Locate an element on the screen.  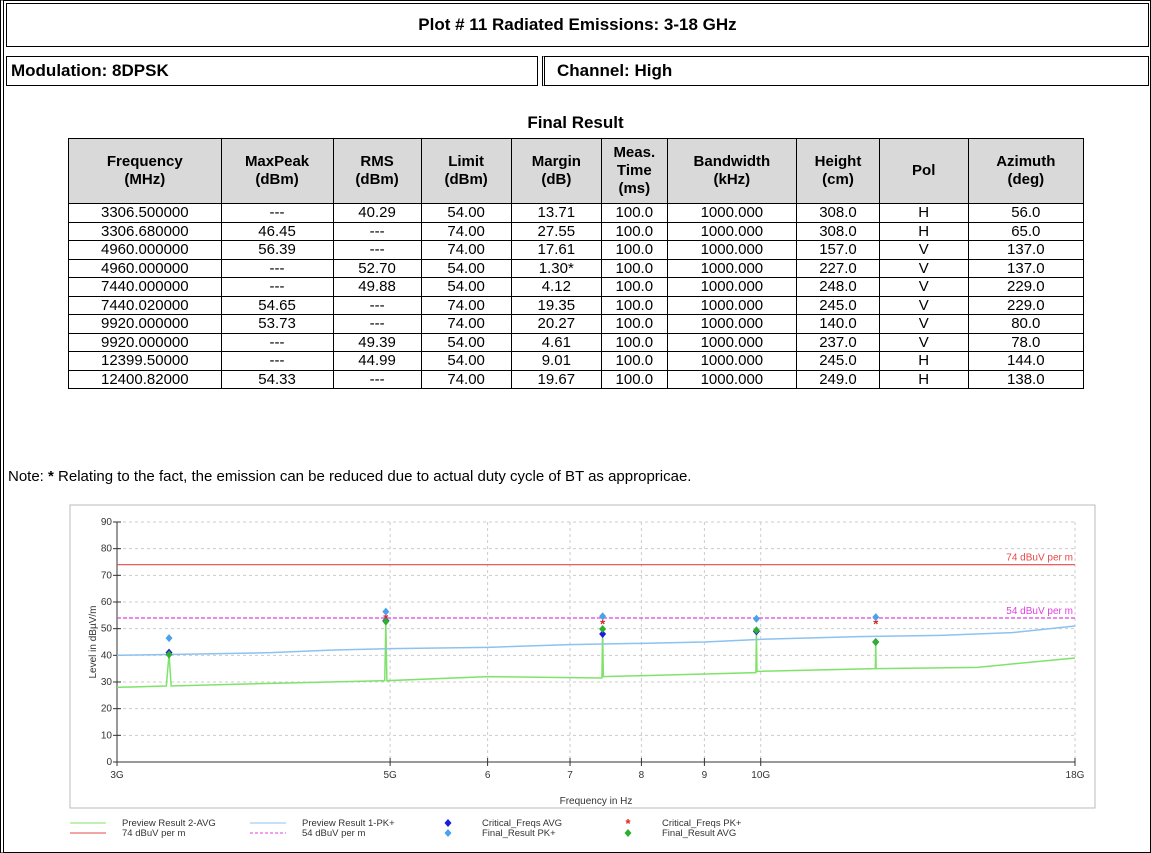
legend-label: Critical_Freqs PK+ is located at coordinates (702, 823).